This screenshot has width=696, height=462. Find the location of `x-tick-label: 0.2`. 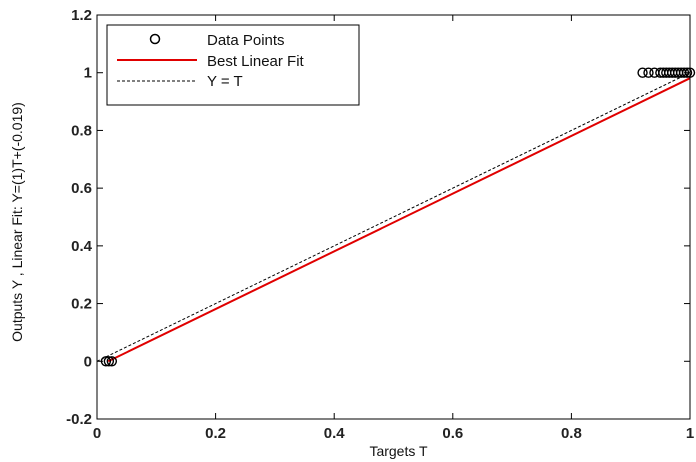

x-tick-label: 0.2 is located at coordinates (215, 433).